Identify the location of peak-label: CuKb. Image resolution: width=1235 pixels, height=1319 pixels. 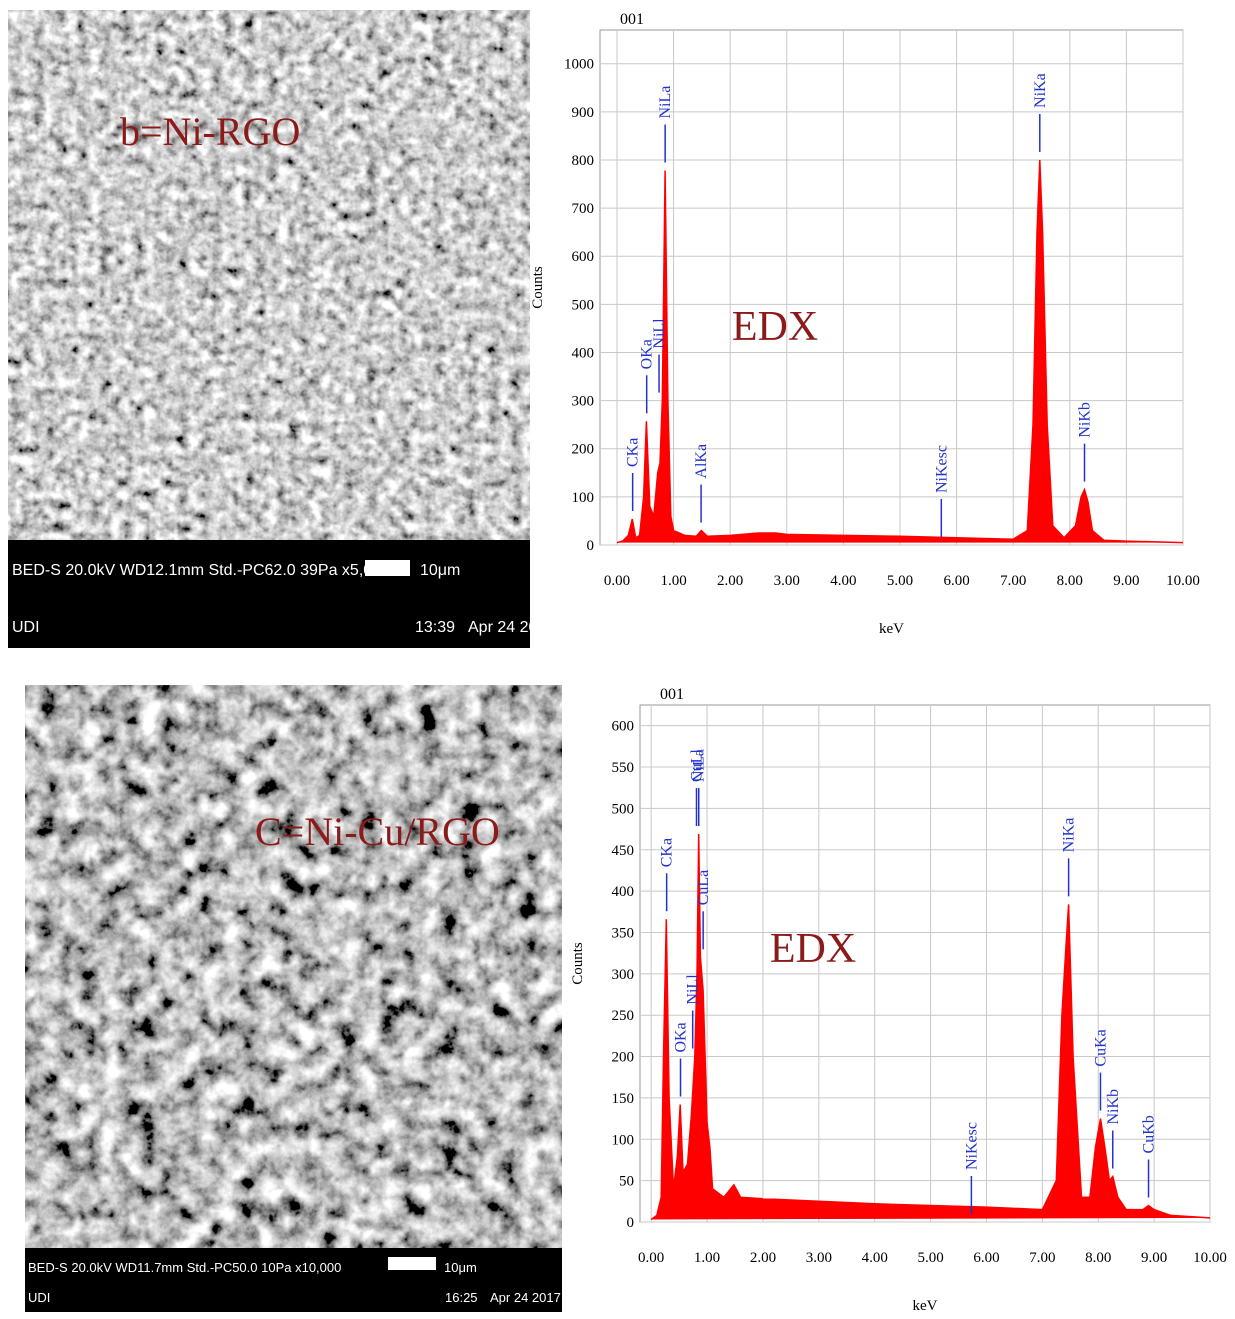
(1149, 1134).